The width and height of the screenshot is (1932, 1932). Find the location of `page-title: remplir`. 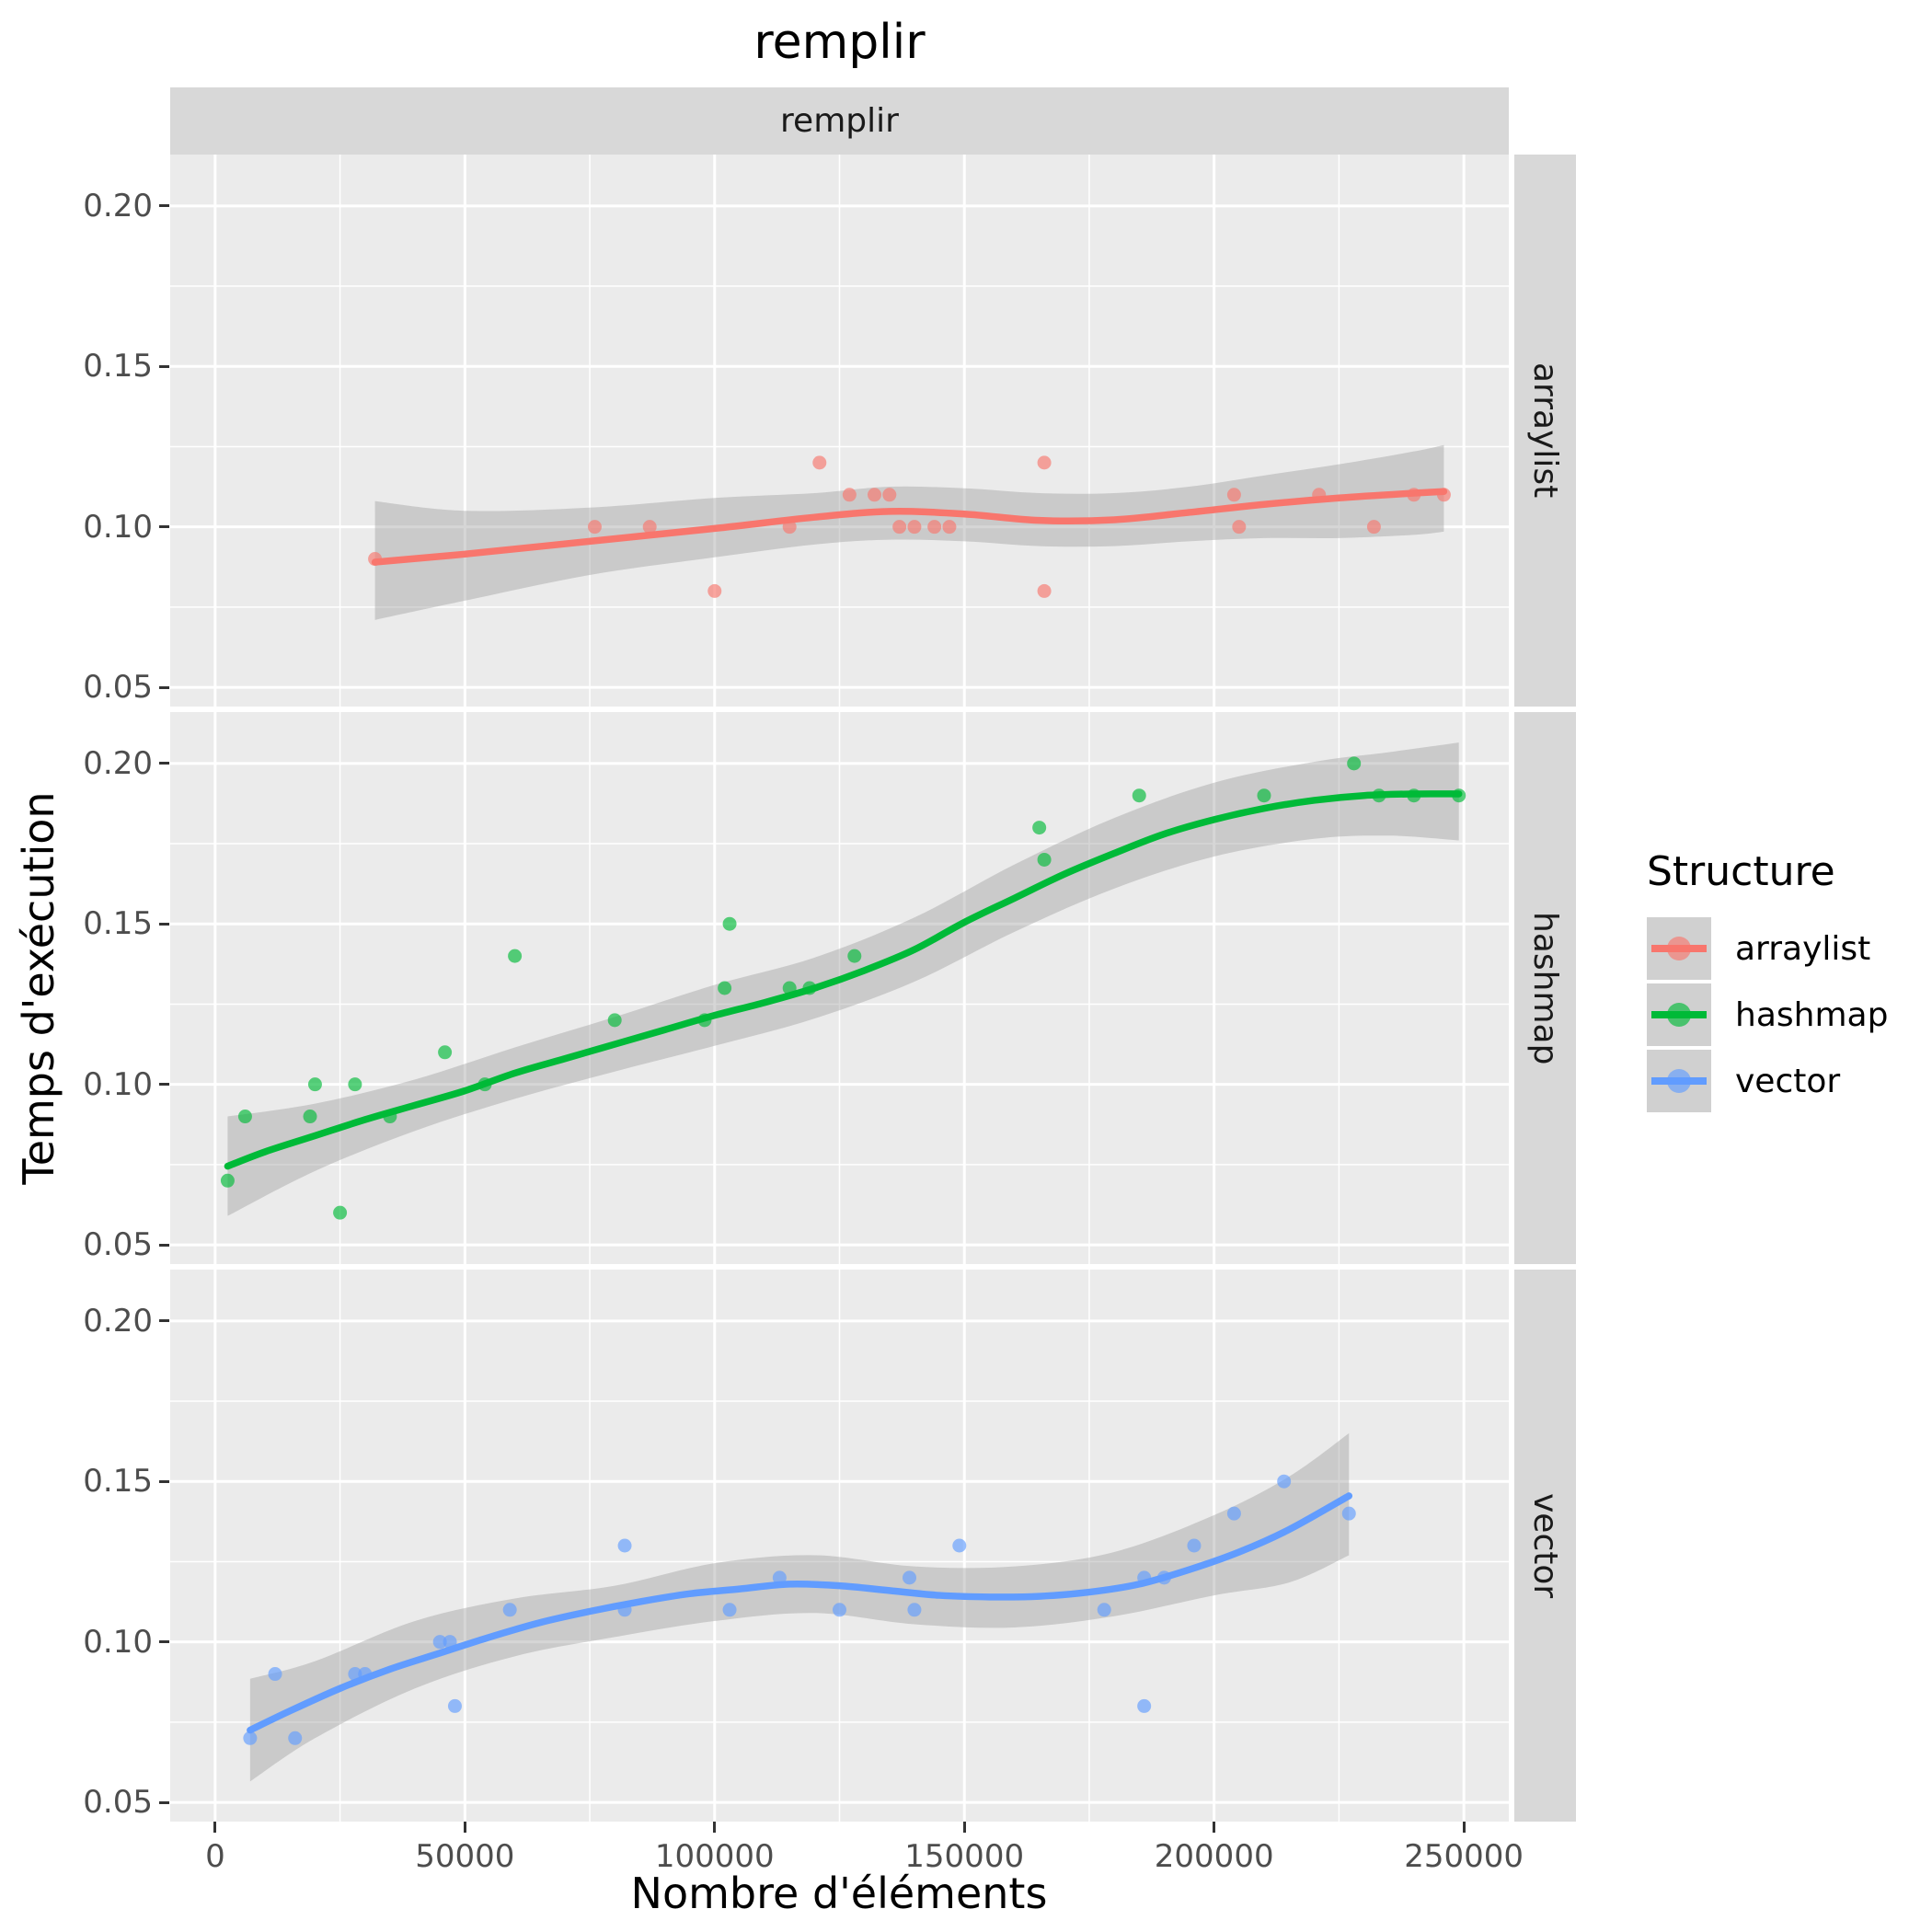

page-title: remplir is located at coordinates (839, 42).